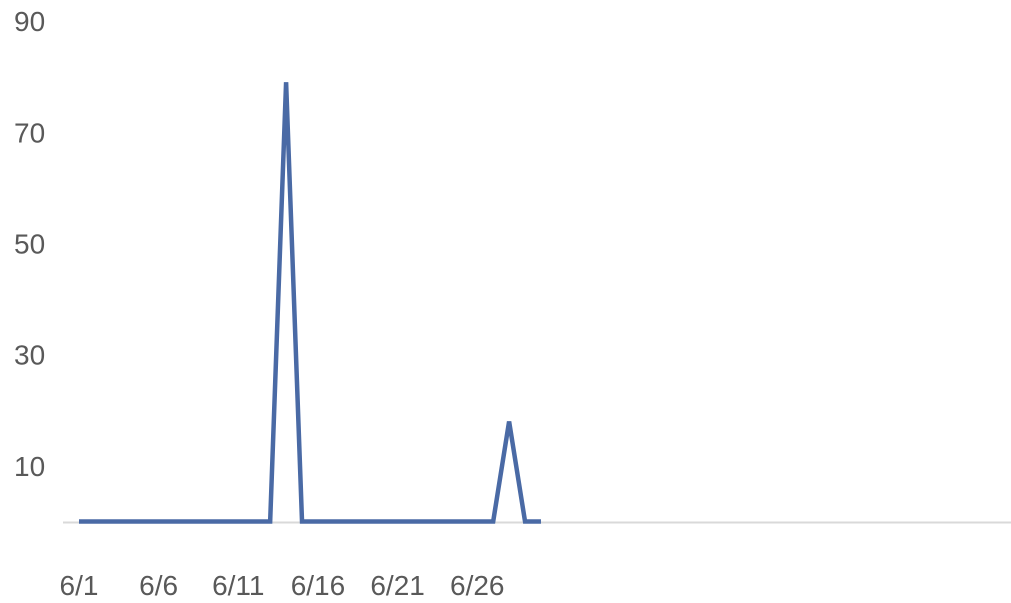 The image size is (1011, 603). I want to click on y-tick-label: 70, so click(29, 132).